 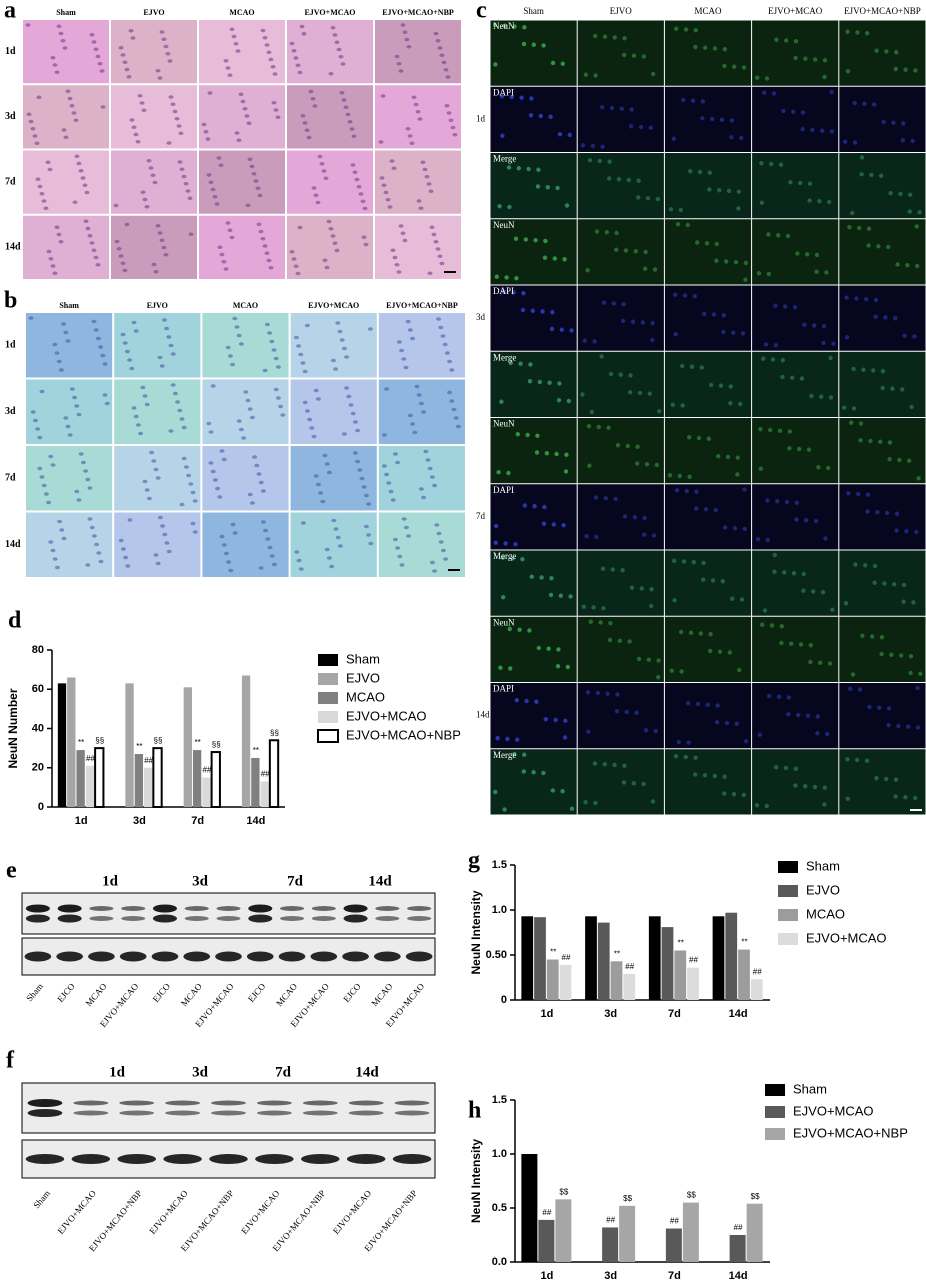 I want to click on lane-label: EJVO+MCAO+NBP, so click(x=115, y=1220).